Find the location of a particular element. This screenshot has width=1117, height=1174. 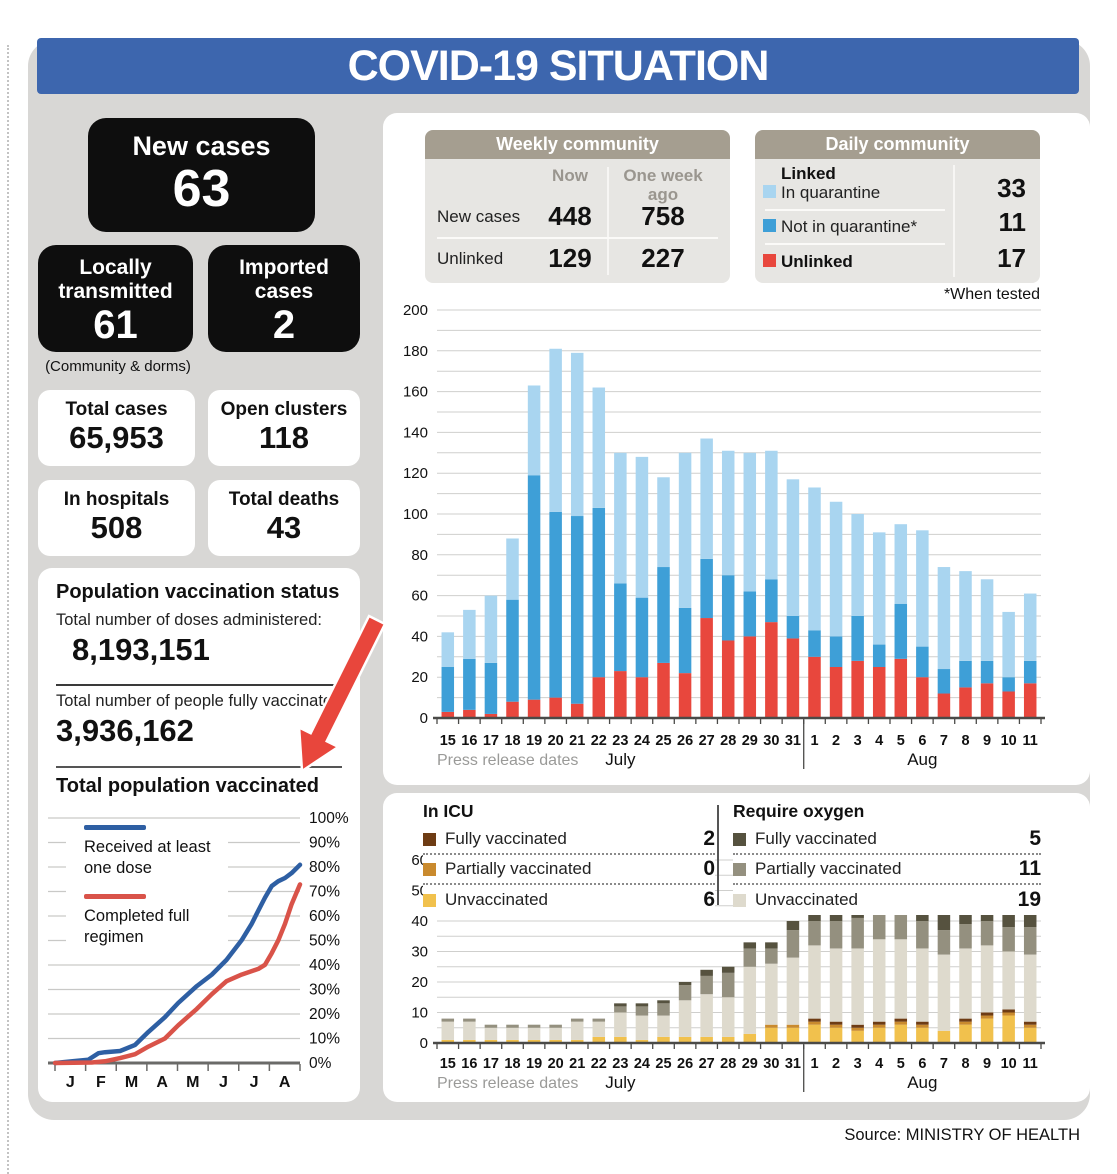

weekly-col-week-ago: One week ago is located at coordinates (663, 185).